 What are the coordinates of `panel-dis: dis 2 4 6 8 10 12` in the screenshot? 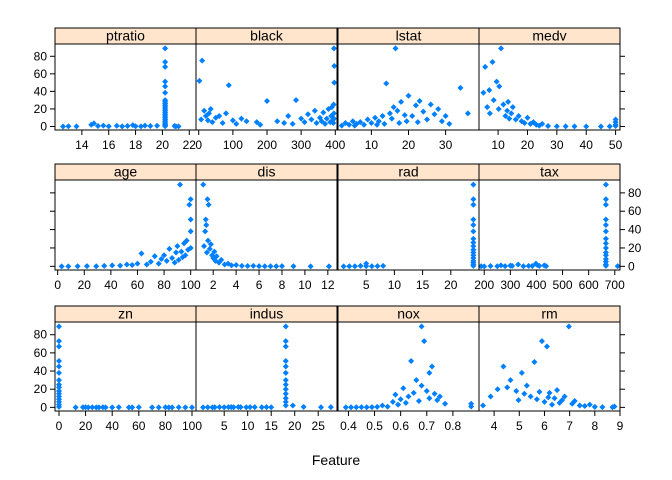 It's located at (266, 227).